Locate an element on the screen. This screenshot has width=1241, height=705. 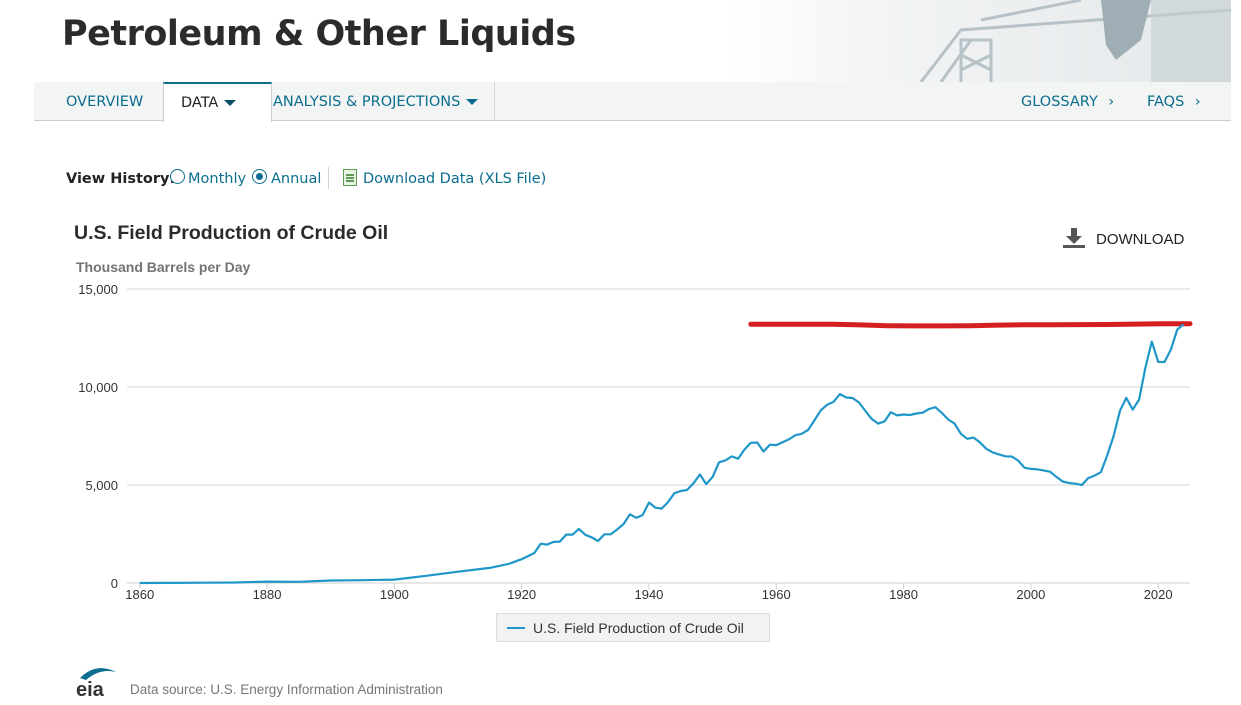
chart-legend: U.S. Field Production of Crude Oil is located at coordinates (633, 627).